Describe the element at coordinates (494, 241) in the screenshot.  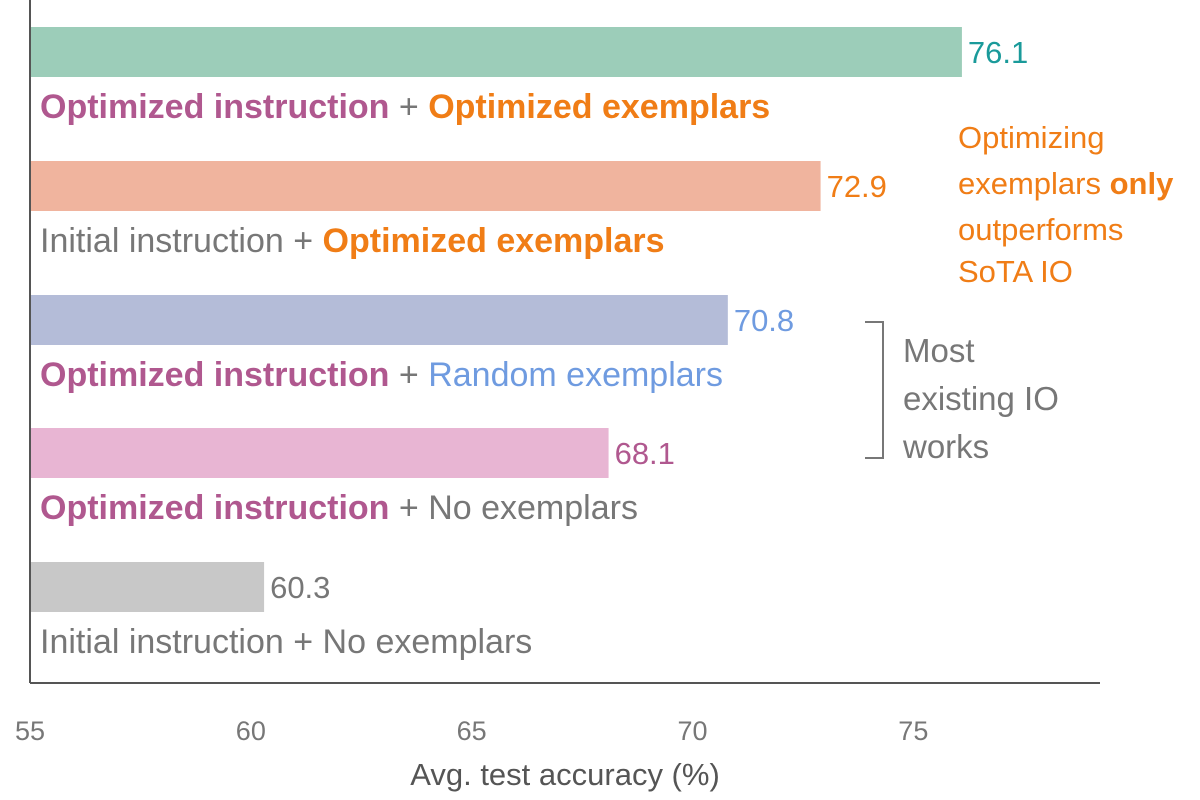
I see `category-label-2-part-3: Optimized exemplars` at that location.